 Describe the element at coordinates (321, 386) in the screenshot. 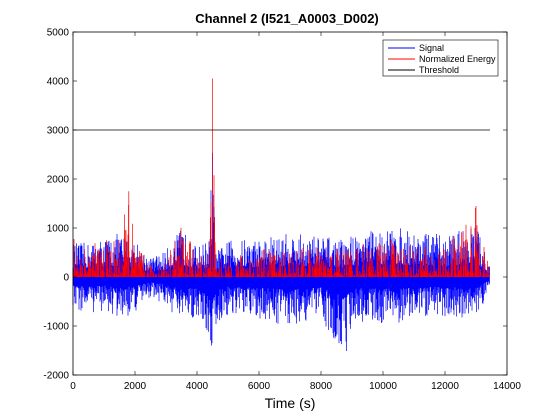

I see `x-tick-label: 8000` at that location.